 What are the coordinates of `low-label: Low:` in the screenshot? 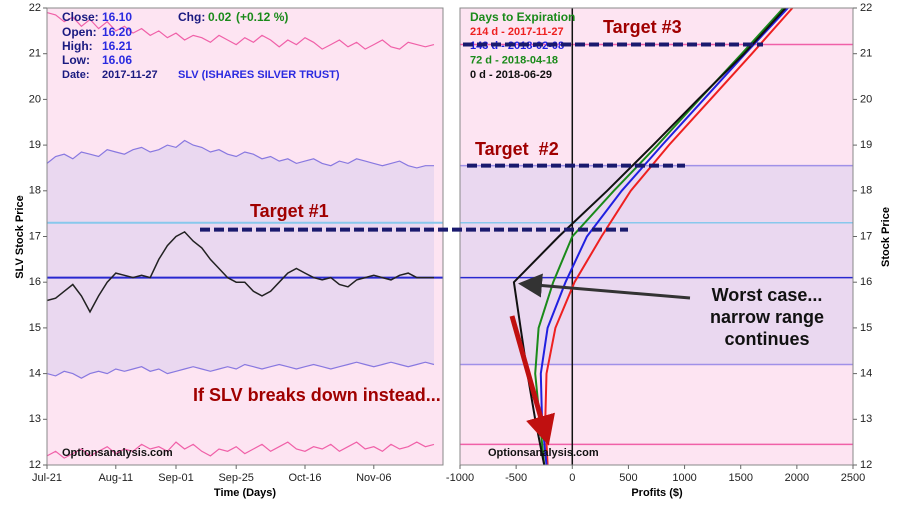 It's located at (76, 60).